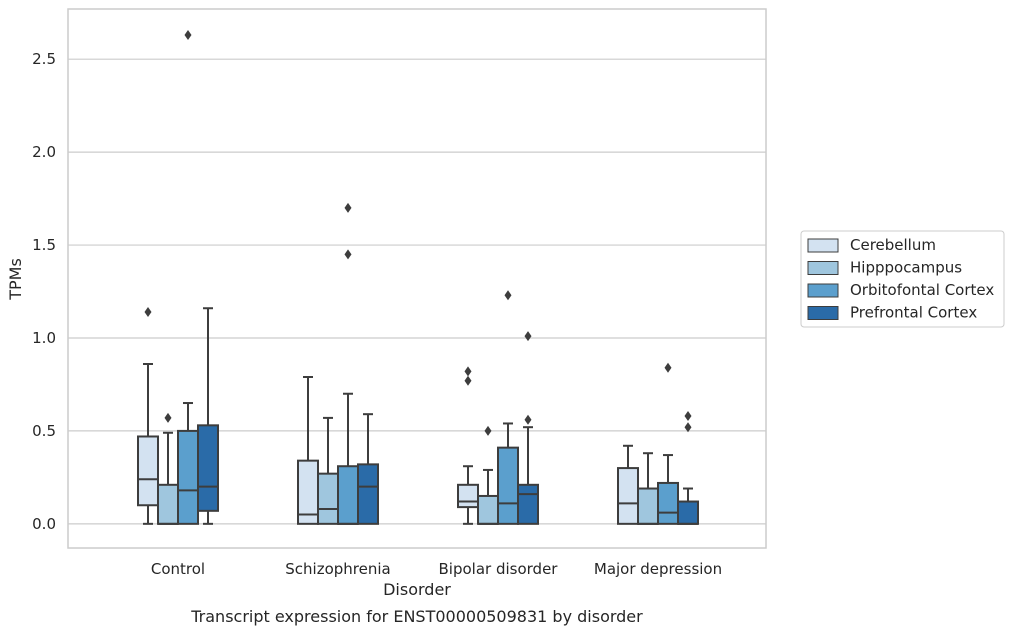 The height and width of the screenshot is (634, 1014). Describe the element at coordinates (893, 245) in the screenshot. I see `legend-label: Cerebellum` at that location.